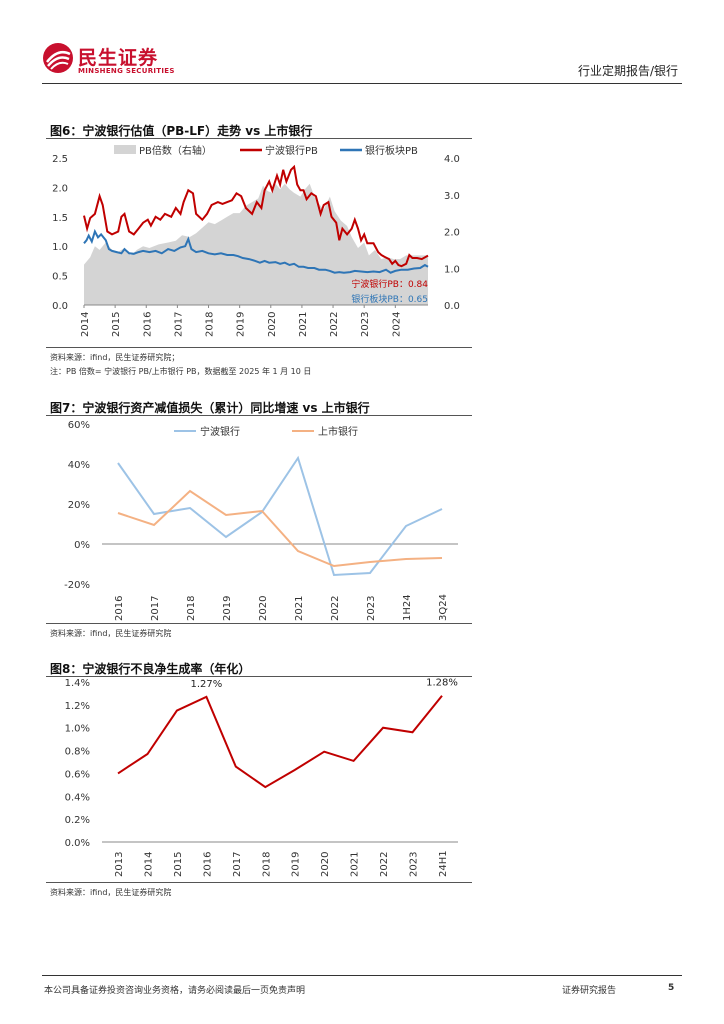 The image size is (724, 1024). I want to click on y-left-tick-label: 1.5, so click(60, 218).